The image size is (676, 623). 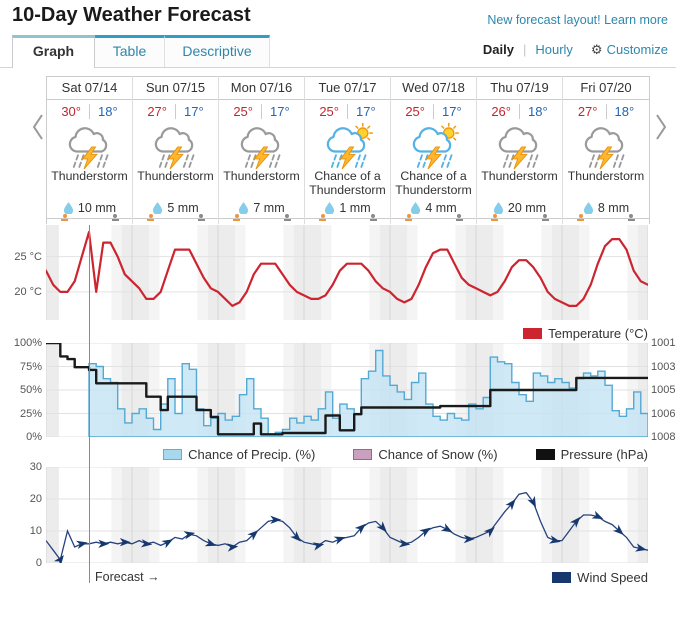 I want to click on y-axis-label: 20, so click(x=35, y=499).